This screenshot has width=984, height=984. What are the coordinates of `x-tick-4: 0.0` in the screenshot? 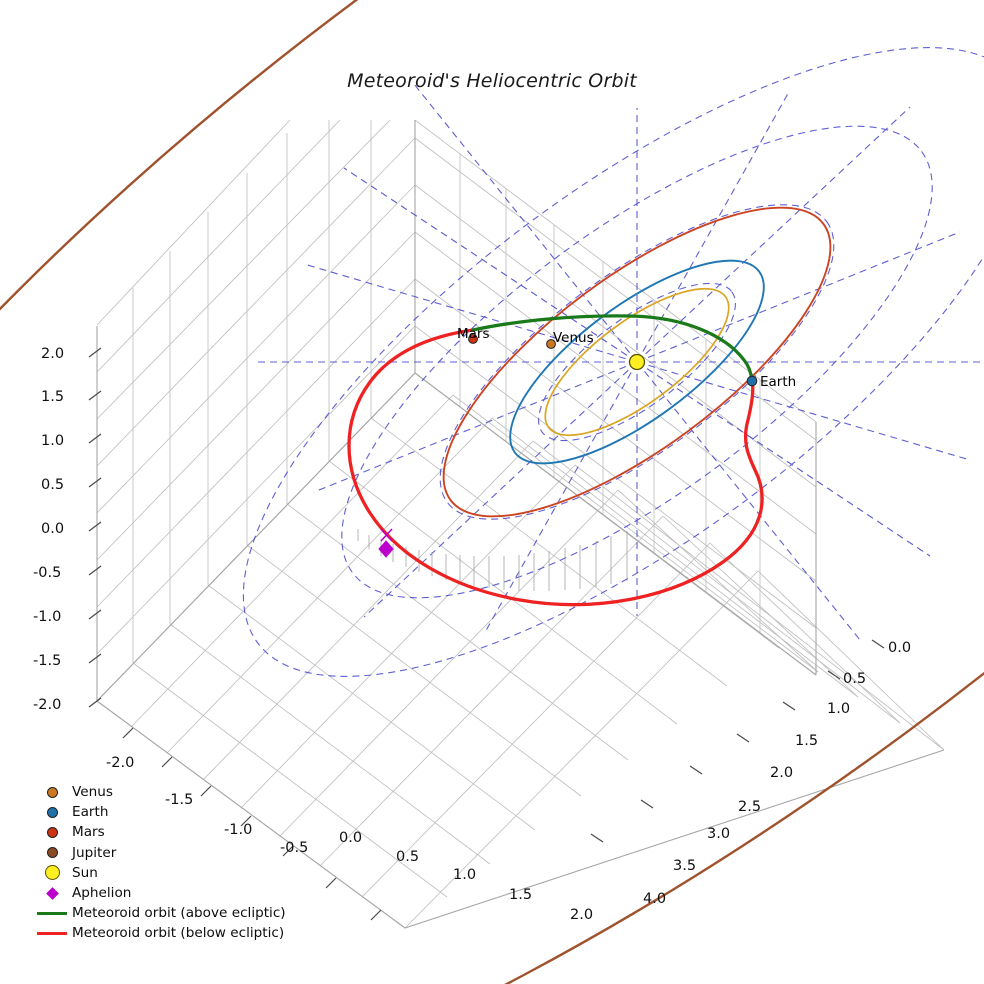 It's located at (351, 838).